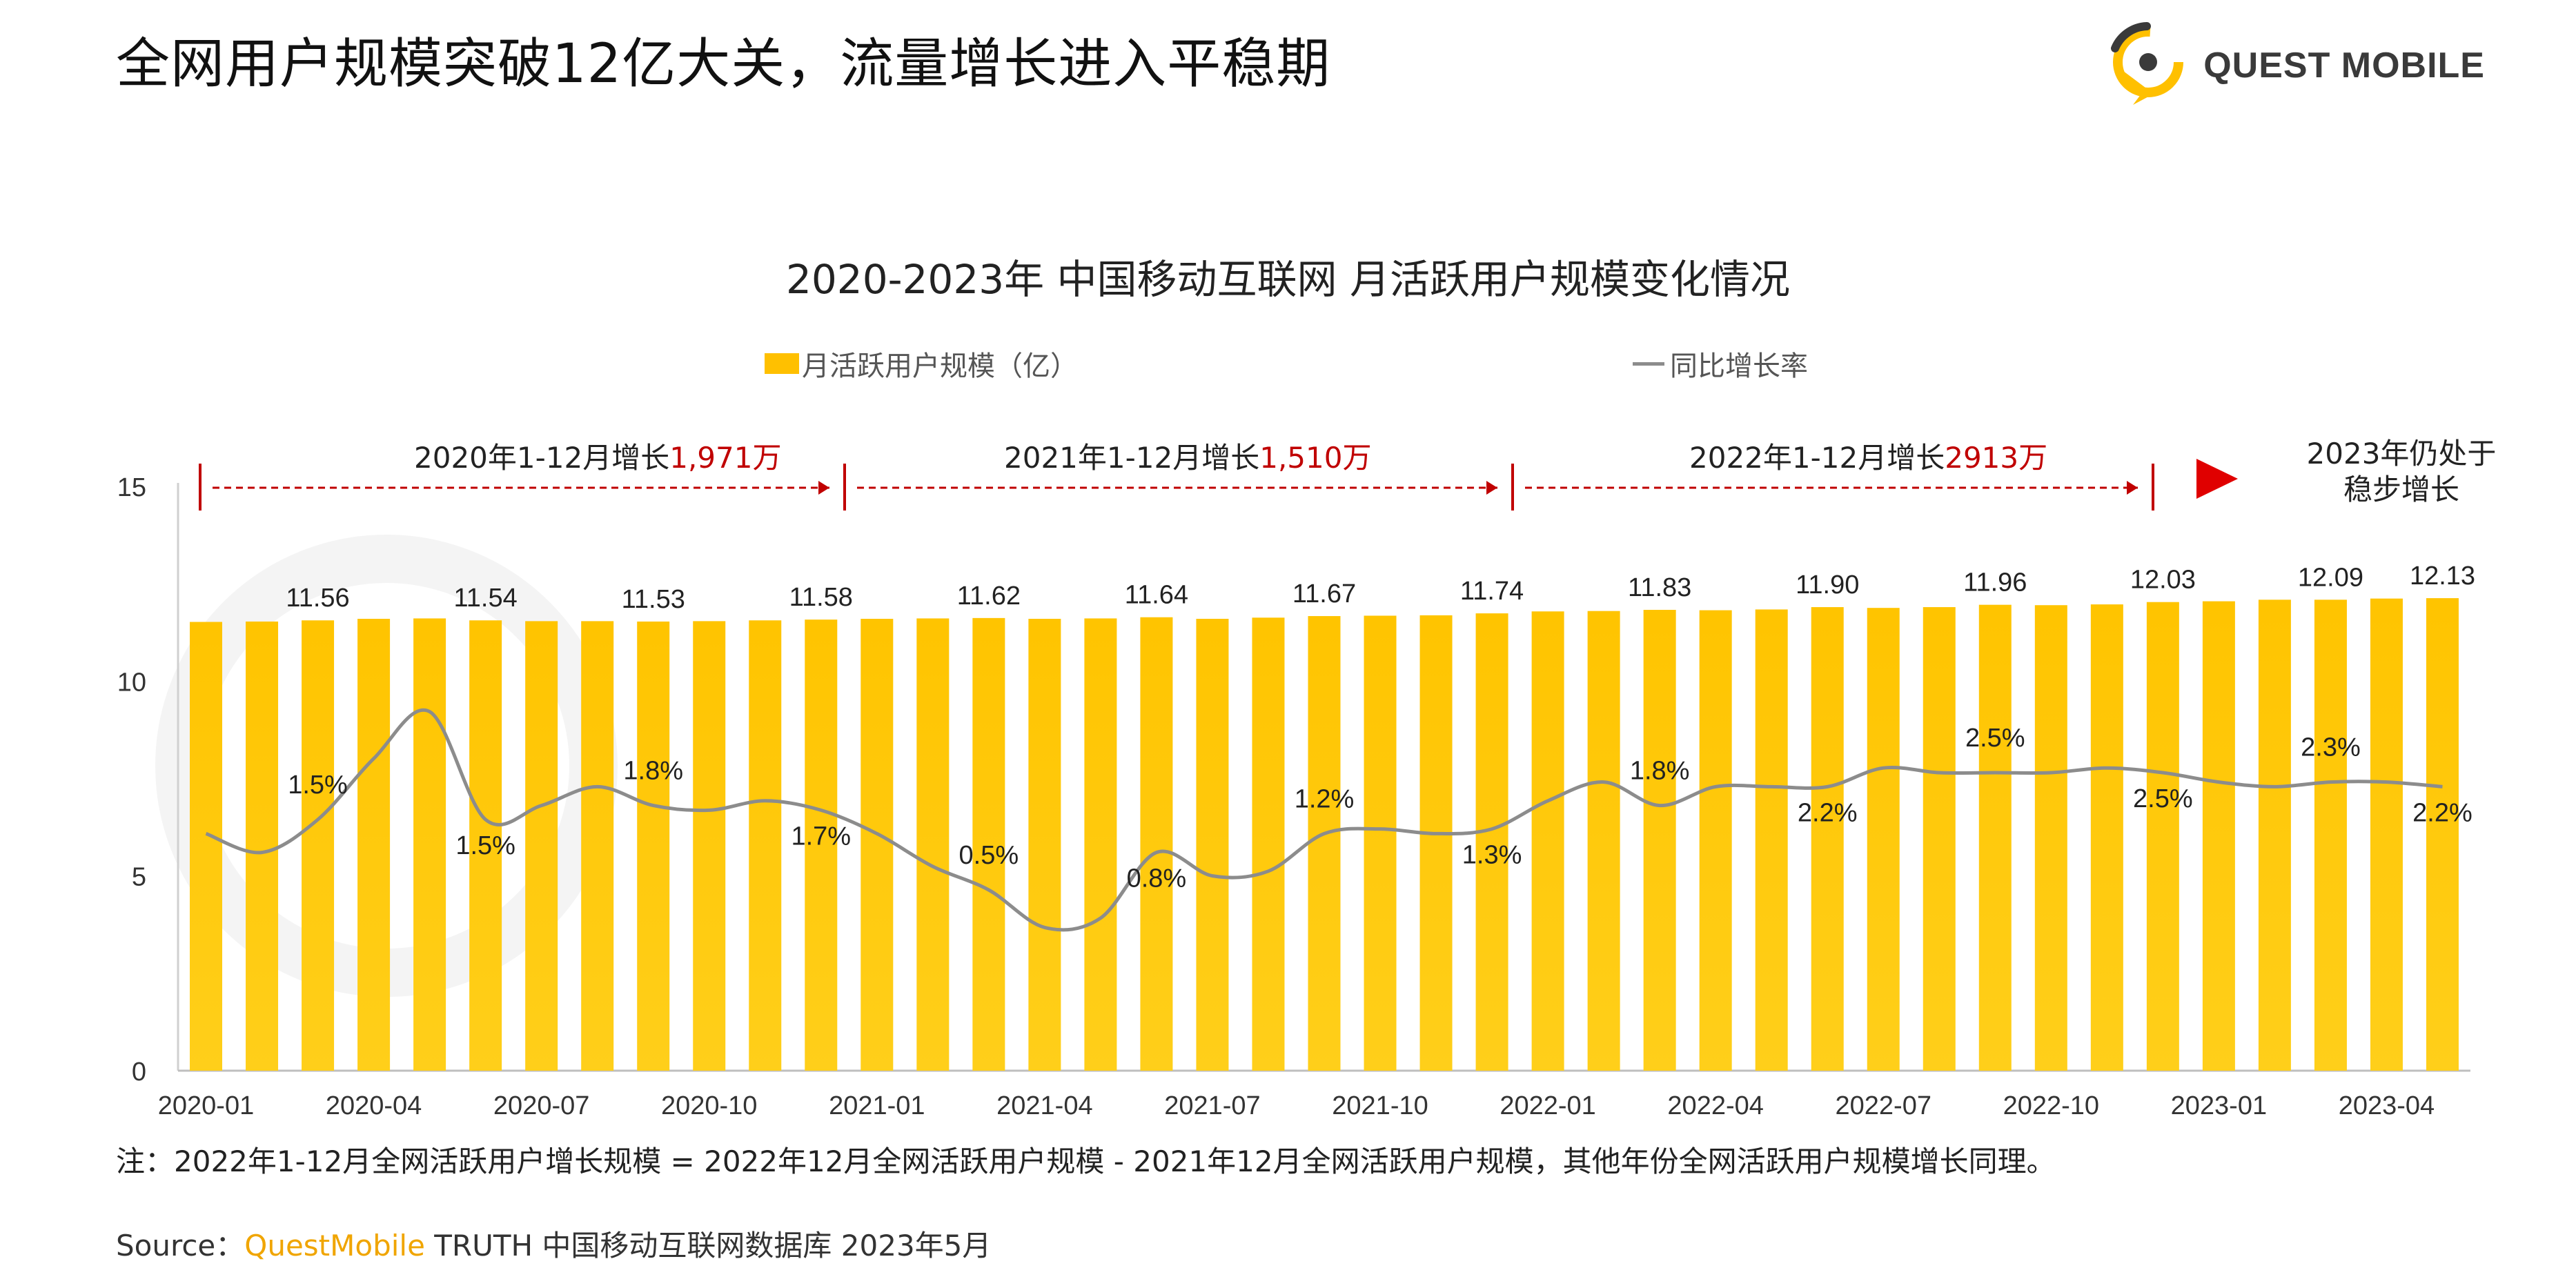 This screenshot has width=2576, height=1288. Describe the element at coordinates (1995, 582) in the screenshot. I see `bar-value-label: 11.96` at that location.